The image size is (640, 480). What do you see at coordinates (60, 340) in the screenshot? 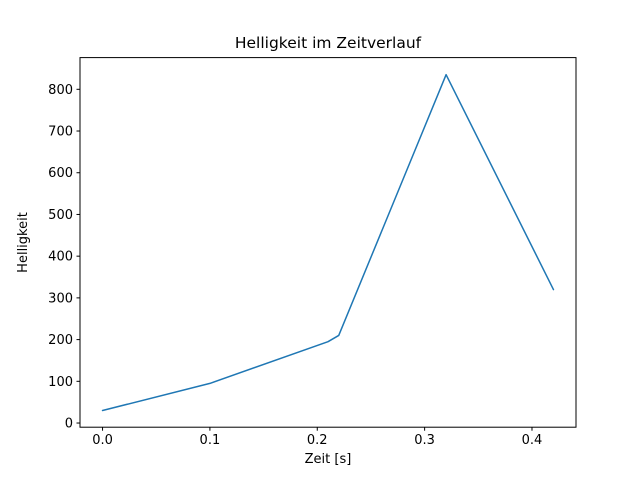
I see `y-tick-label: 200` at bounding box center [60, 340].